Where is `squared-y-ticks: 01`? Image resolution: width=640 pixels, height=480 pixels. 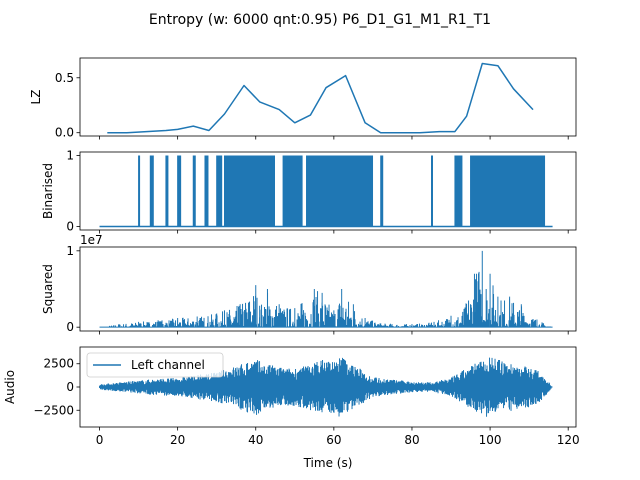
squared-y-ticks: 01 is located at coordinates (73, 289).